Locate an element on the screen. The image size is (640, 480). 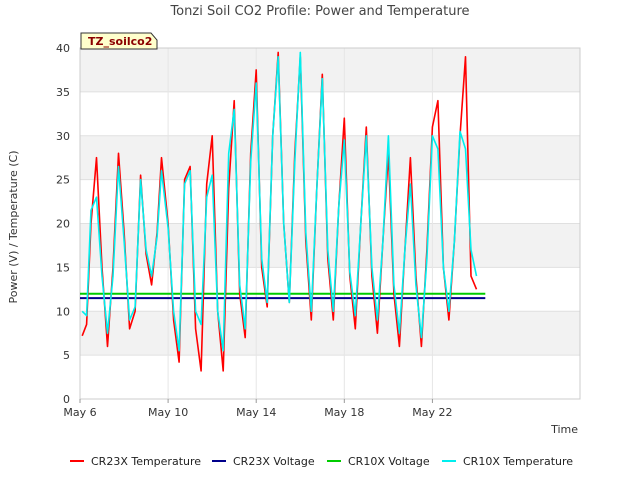
x-axis-label: Time is located at coordinates (564, 429).